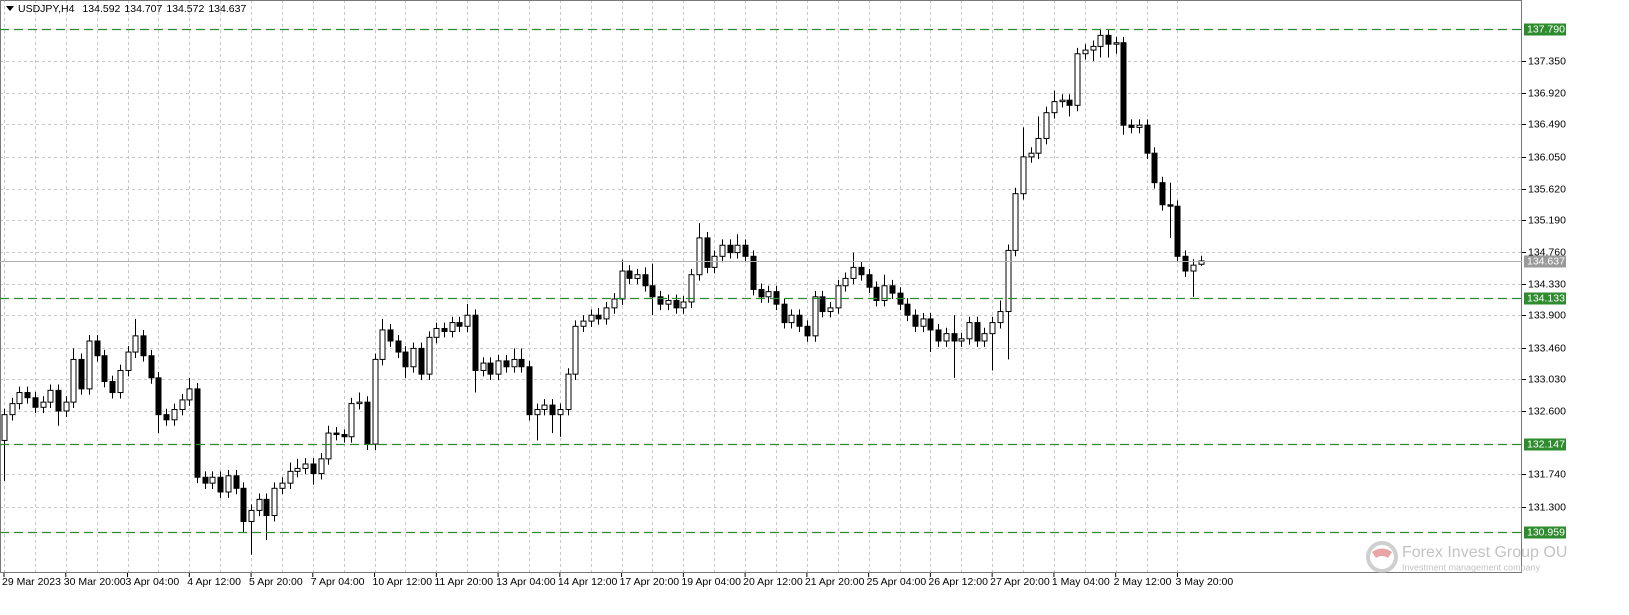 Image resolution: width=1629 pixels, height=615 pixels. Describe the element at coordinates (1547, 189) in the screenshot. I see `y-tick-label: 135.620` at that location.